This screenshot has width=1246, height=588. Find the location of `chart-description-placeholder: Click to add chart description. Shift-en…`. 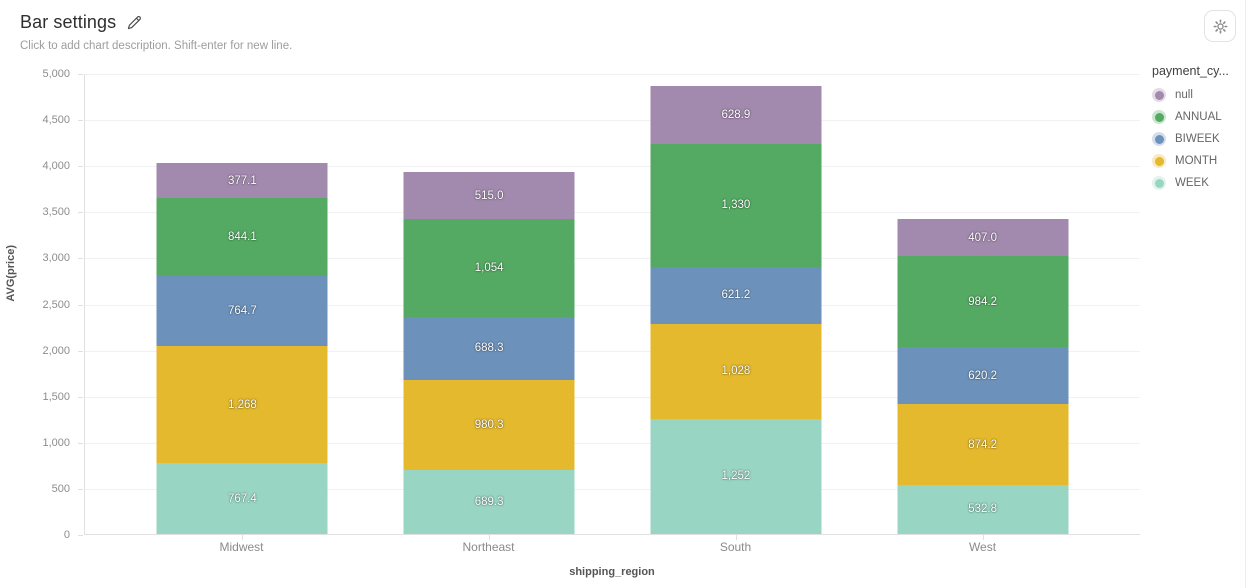

chart-description-placeholder: Click to add chart description. Shift-en… is located at coordinates (156, 46).